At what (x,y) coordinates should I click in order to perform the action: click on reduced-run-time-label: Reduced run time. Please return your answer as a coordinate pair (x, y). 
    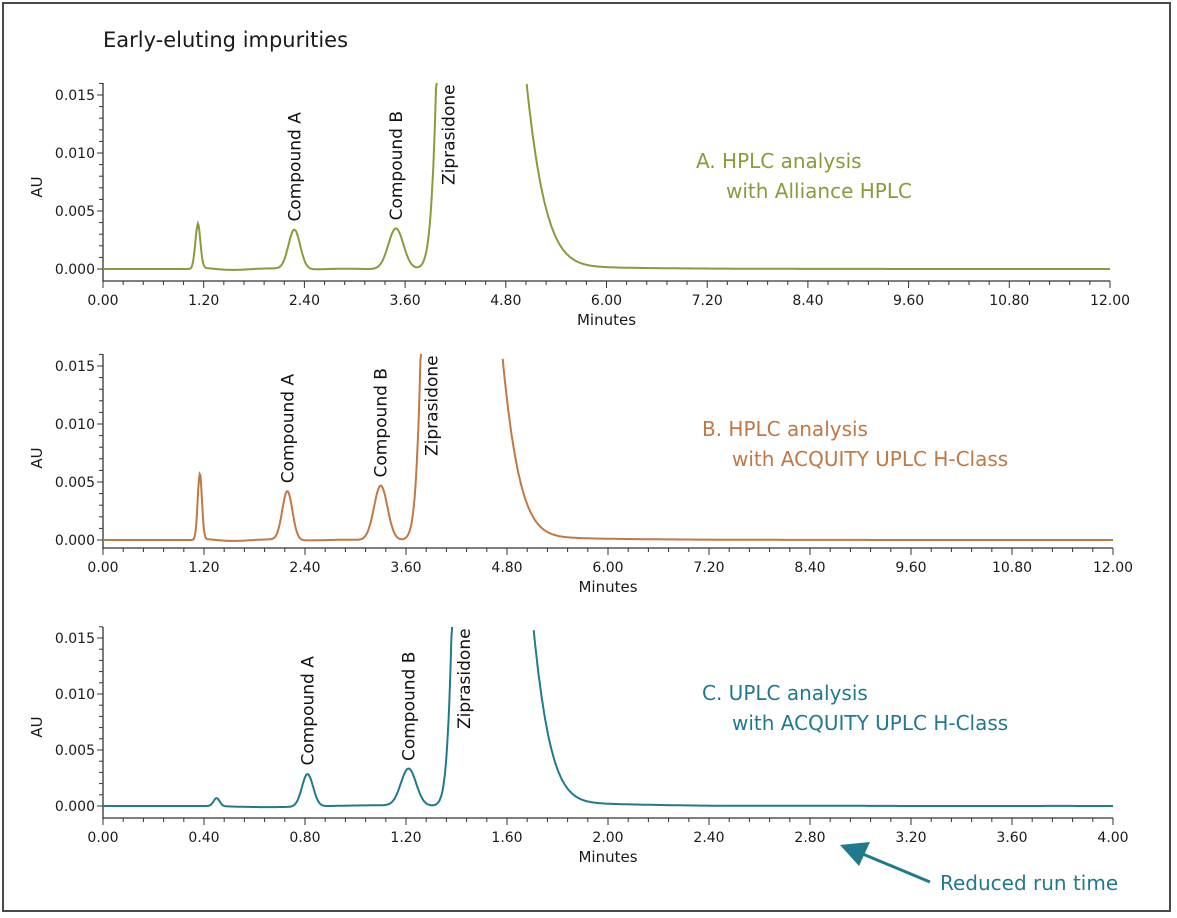
    Looking at the image, I should click on (1029, 883).